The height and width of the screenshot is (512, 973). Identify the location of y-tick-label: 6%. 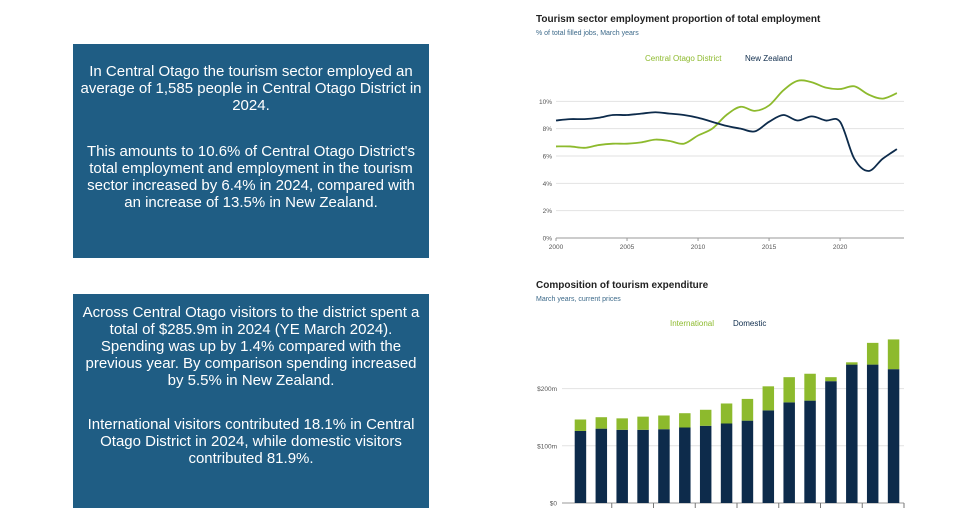
(548, 157).